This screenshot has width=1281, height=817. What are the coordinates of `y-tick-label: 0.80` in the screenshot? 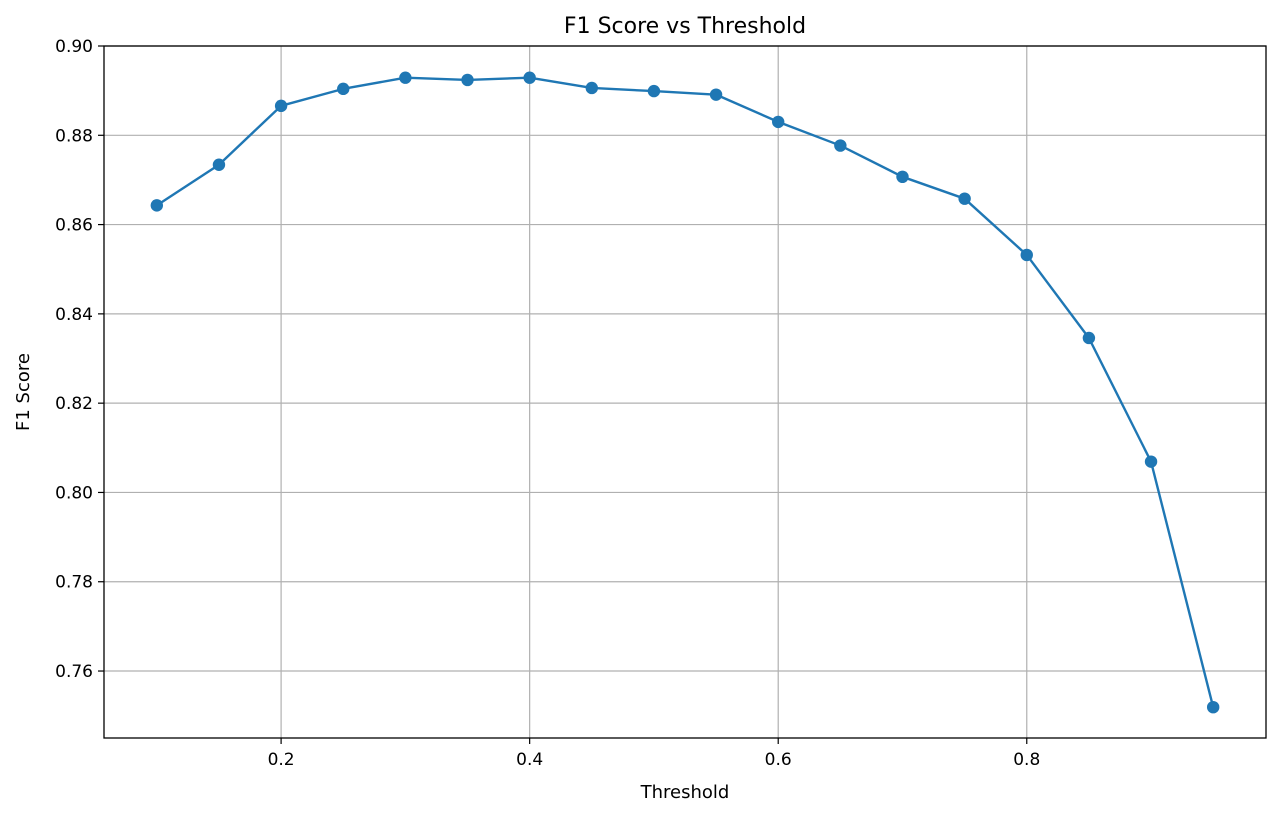 It's located at (74, 493).